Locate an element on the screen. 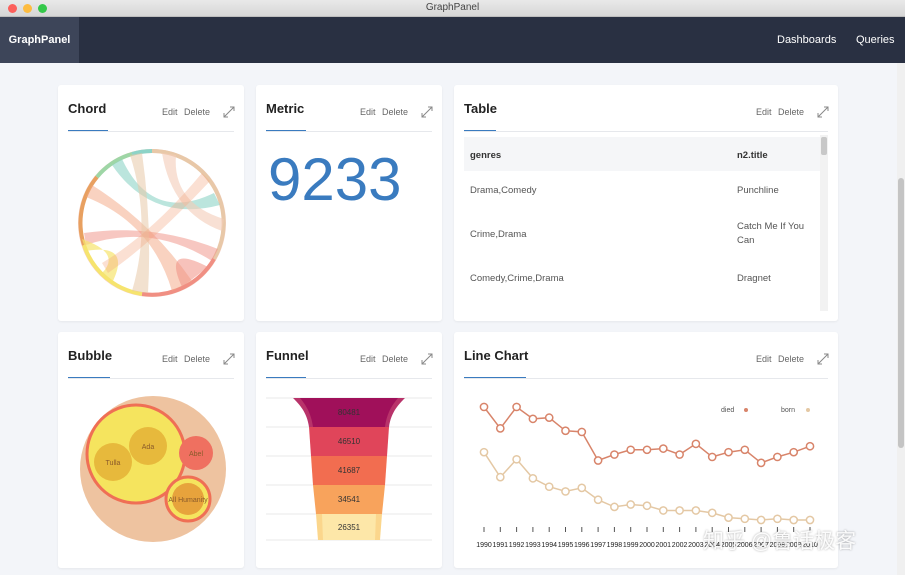 The height and width of the screenshot is (575, 905). page-scrollbar is located at coordinates (901, 319).